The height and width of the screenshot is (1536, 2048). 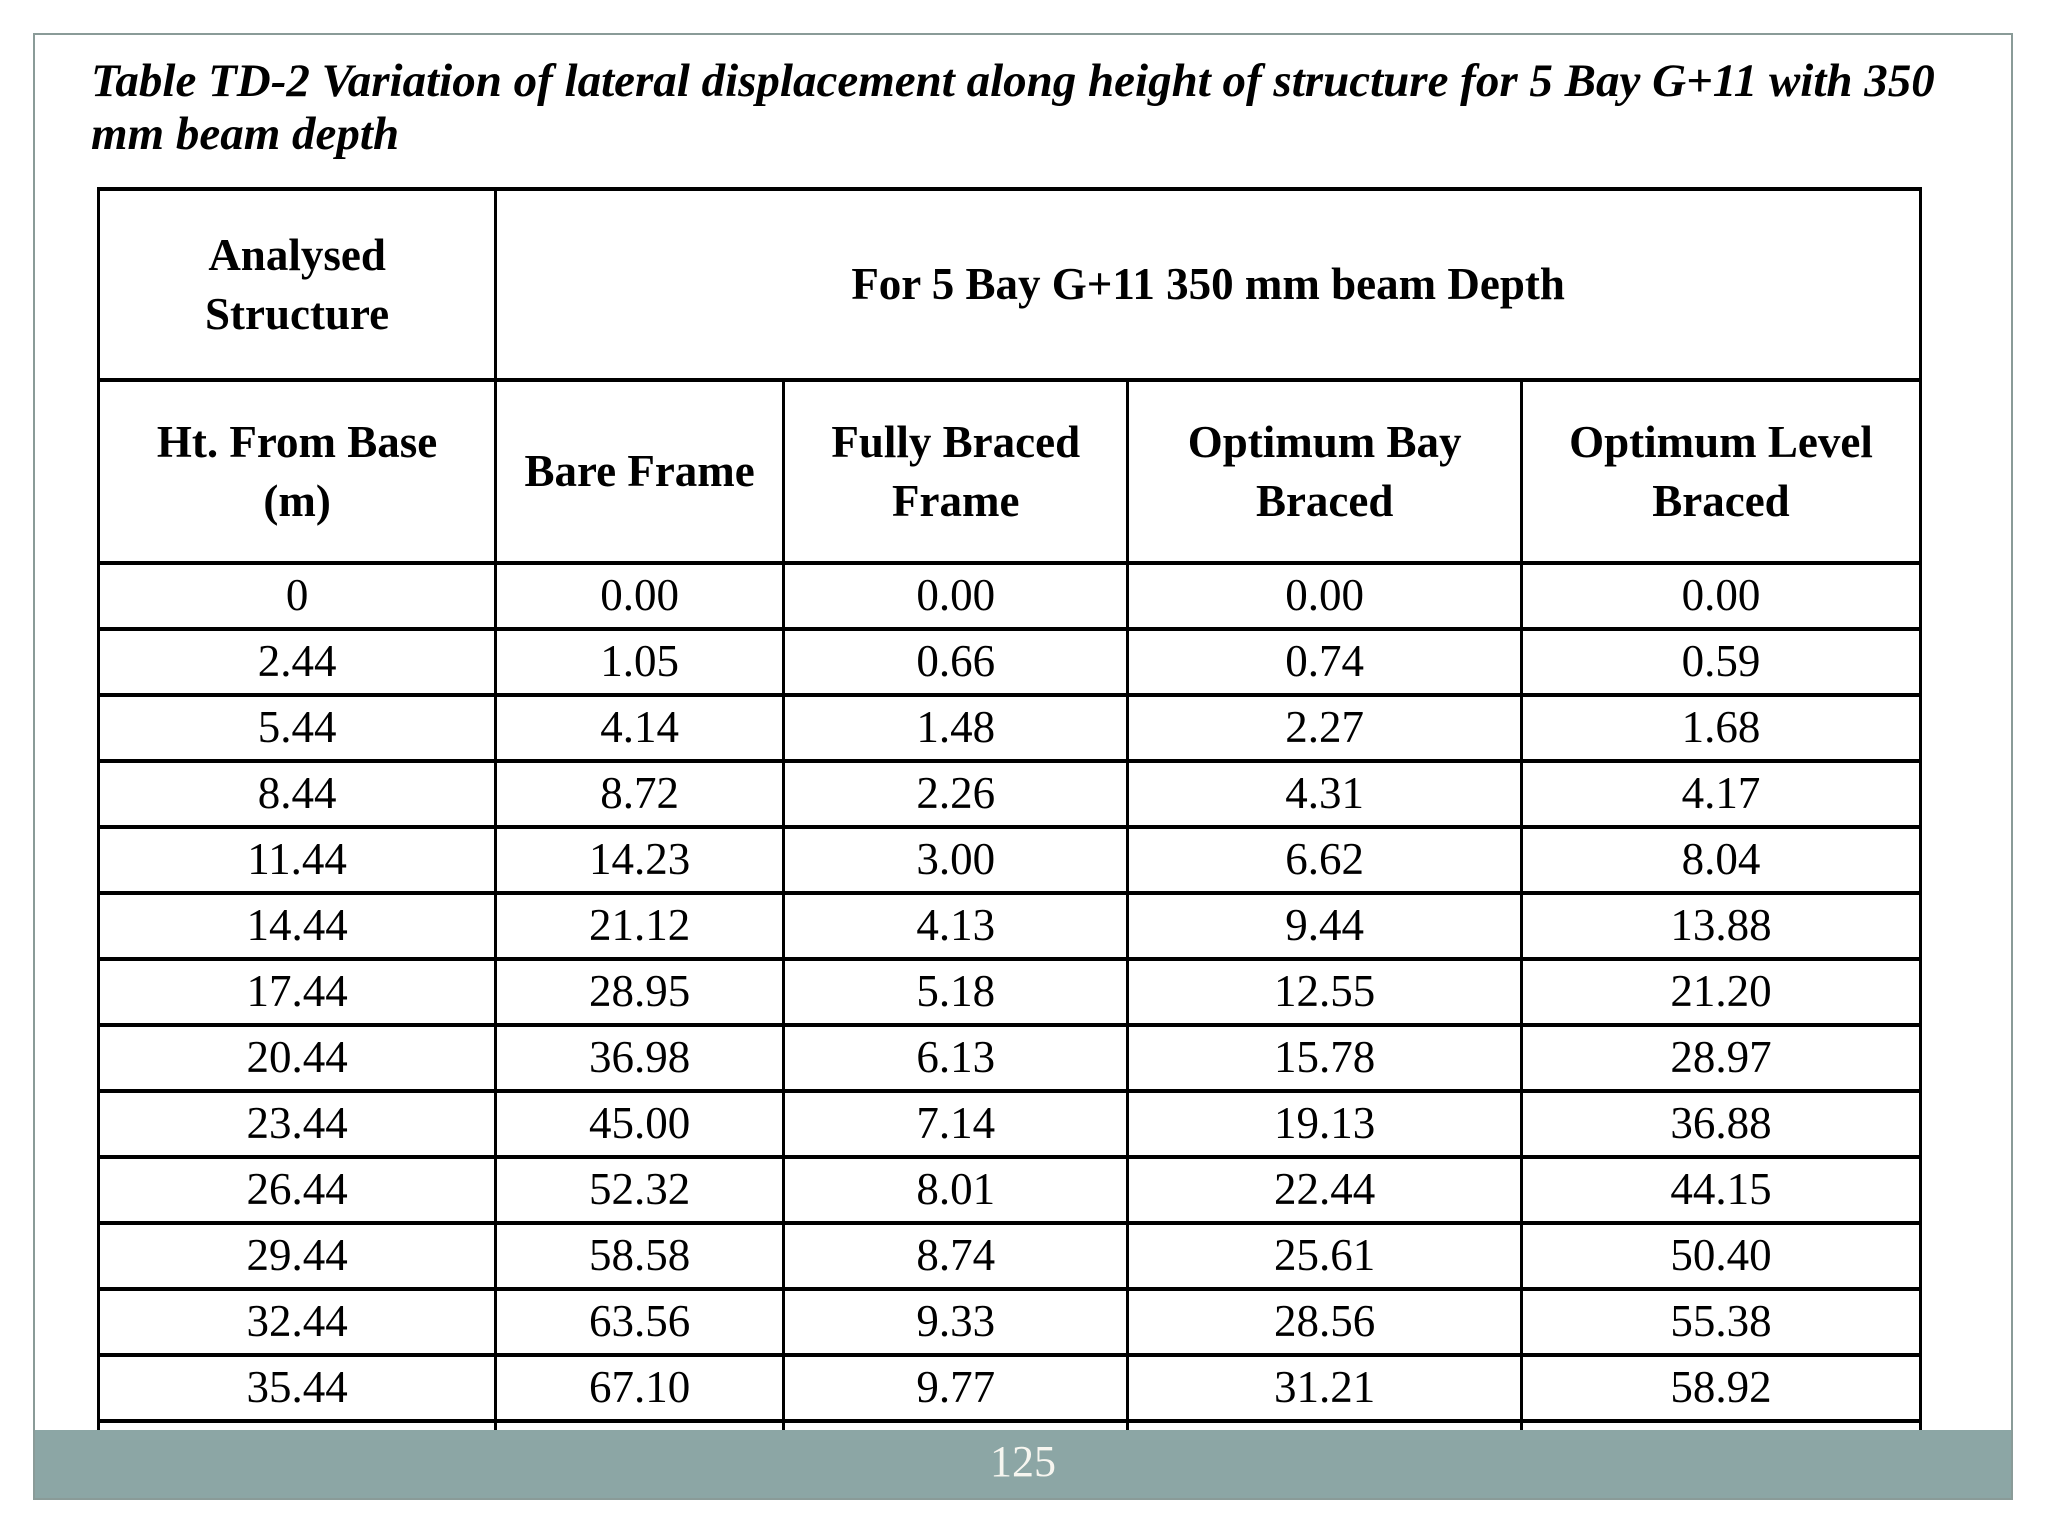 What do you see at coordinates (1324, 662) in the screenshot?
I see `cell: 0.74` at bounding box center [1324, 662].